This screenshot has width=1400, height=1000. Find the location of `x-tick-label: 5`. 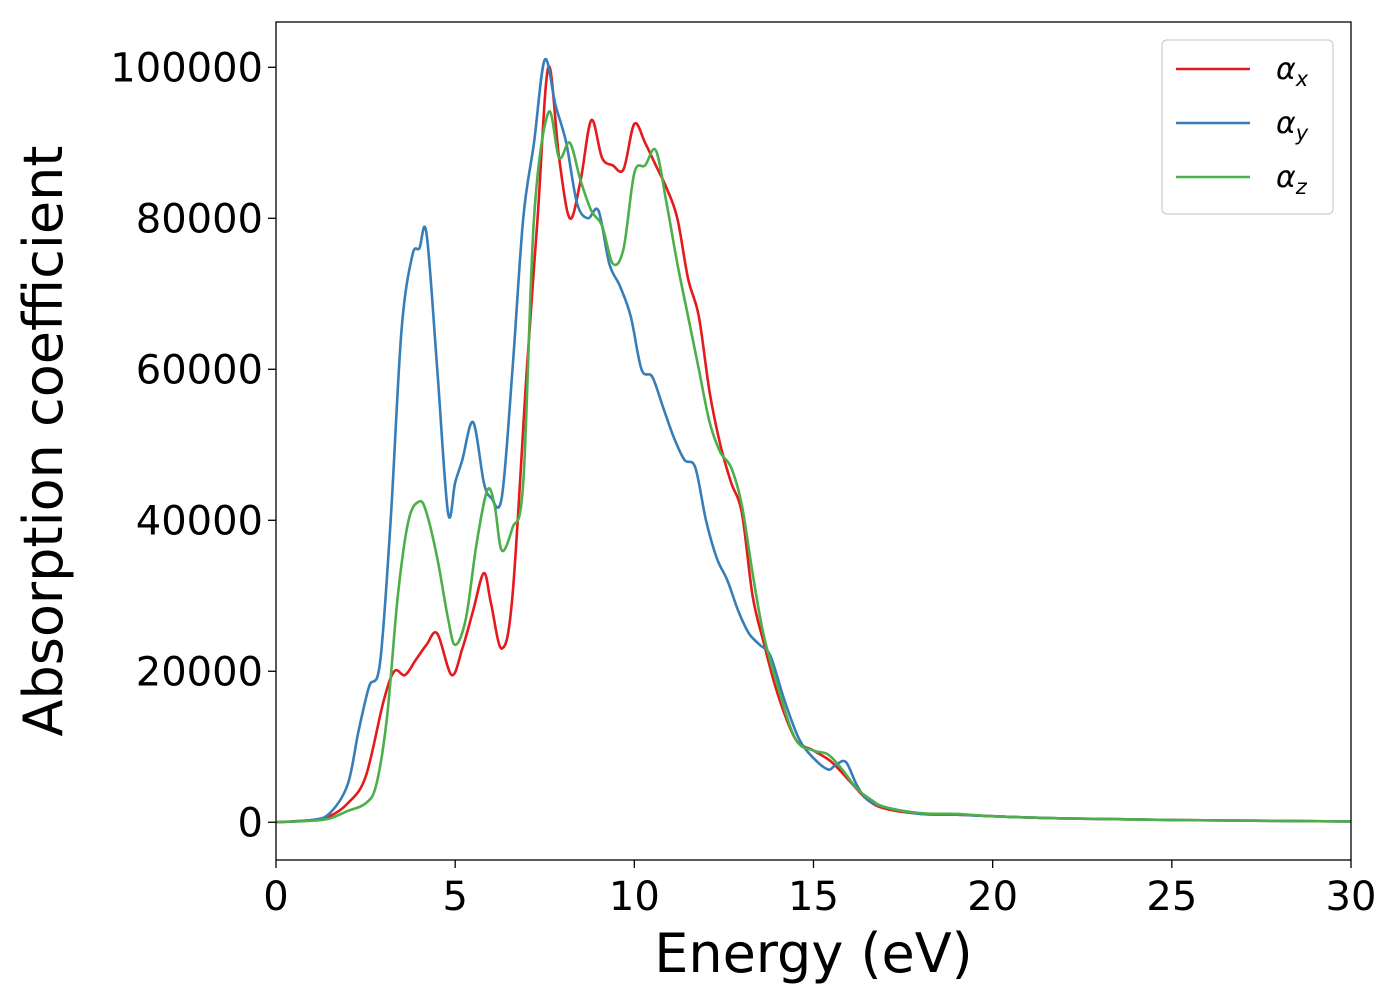

x-tick-label: 5 is located at coordinates (454, 897).